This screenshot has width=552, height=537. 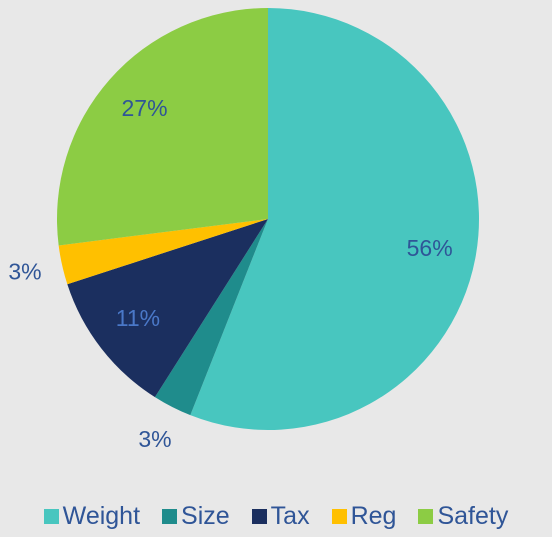 What do you see at coordinates (205, 516) in the screenshot?
I see `legend-label: Size` at bounding box center [205, 516].